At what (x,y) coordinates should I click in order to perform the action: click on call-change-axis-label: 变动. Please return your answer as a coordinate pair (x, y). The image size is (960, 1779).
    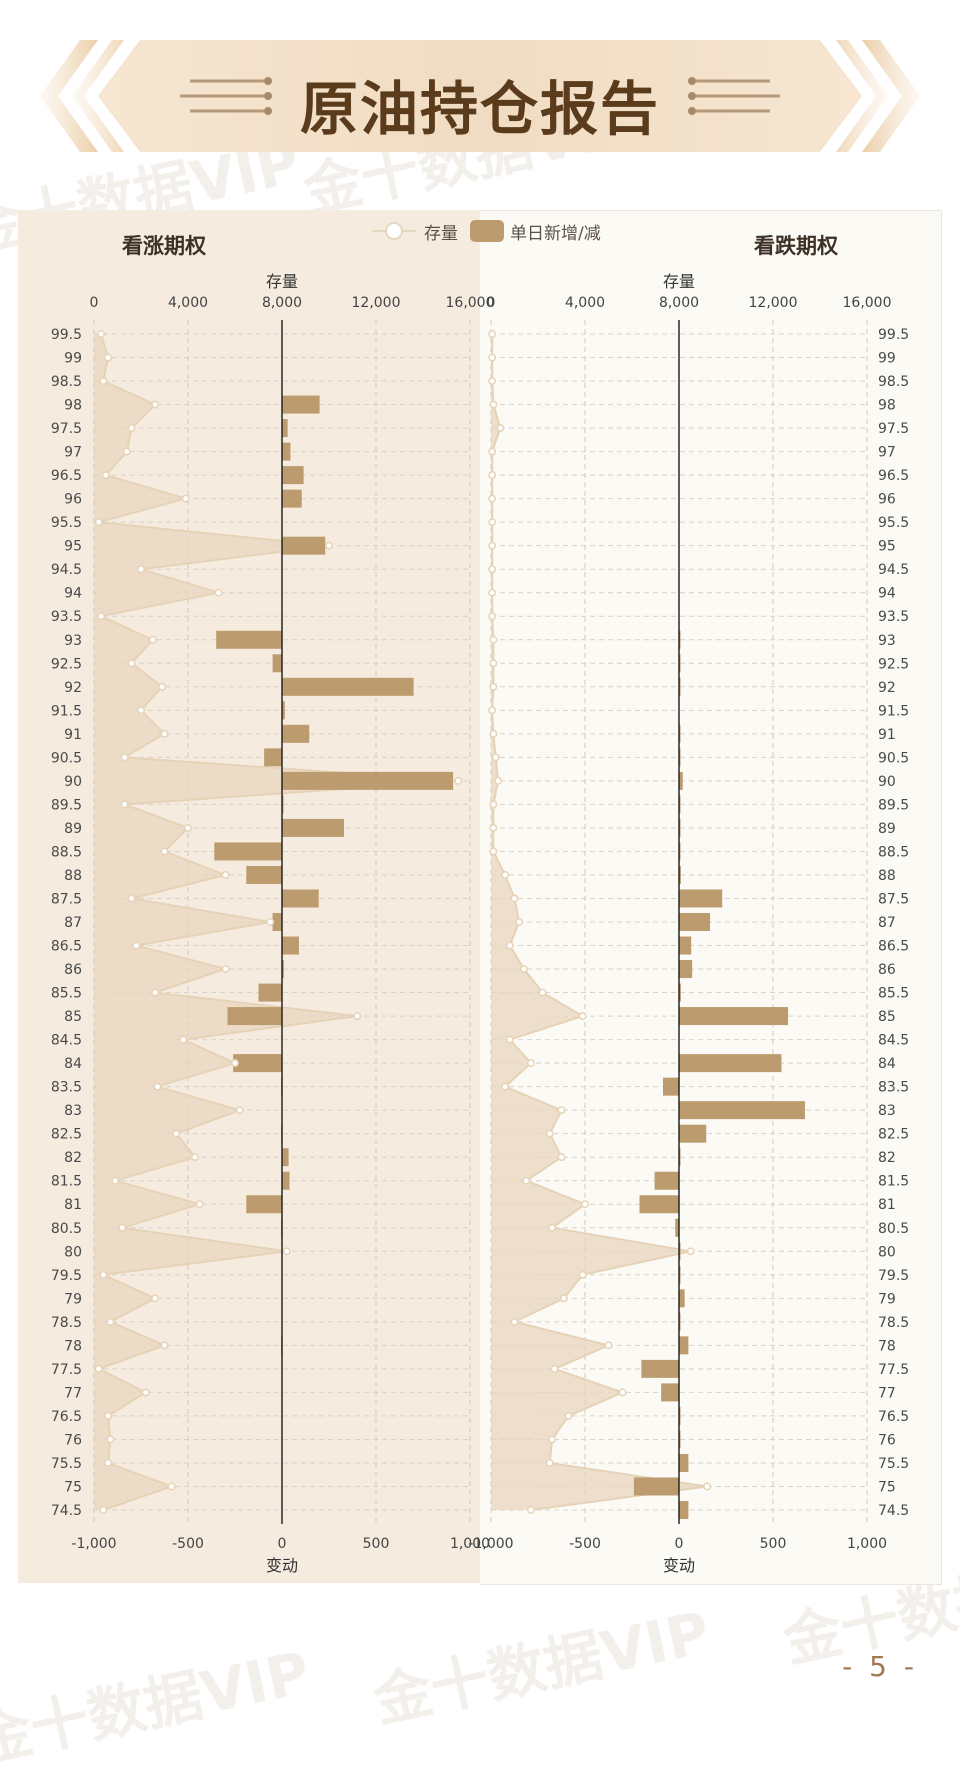
    Looking at the image, I should click on (282, 1565).